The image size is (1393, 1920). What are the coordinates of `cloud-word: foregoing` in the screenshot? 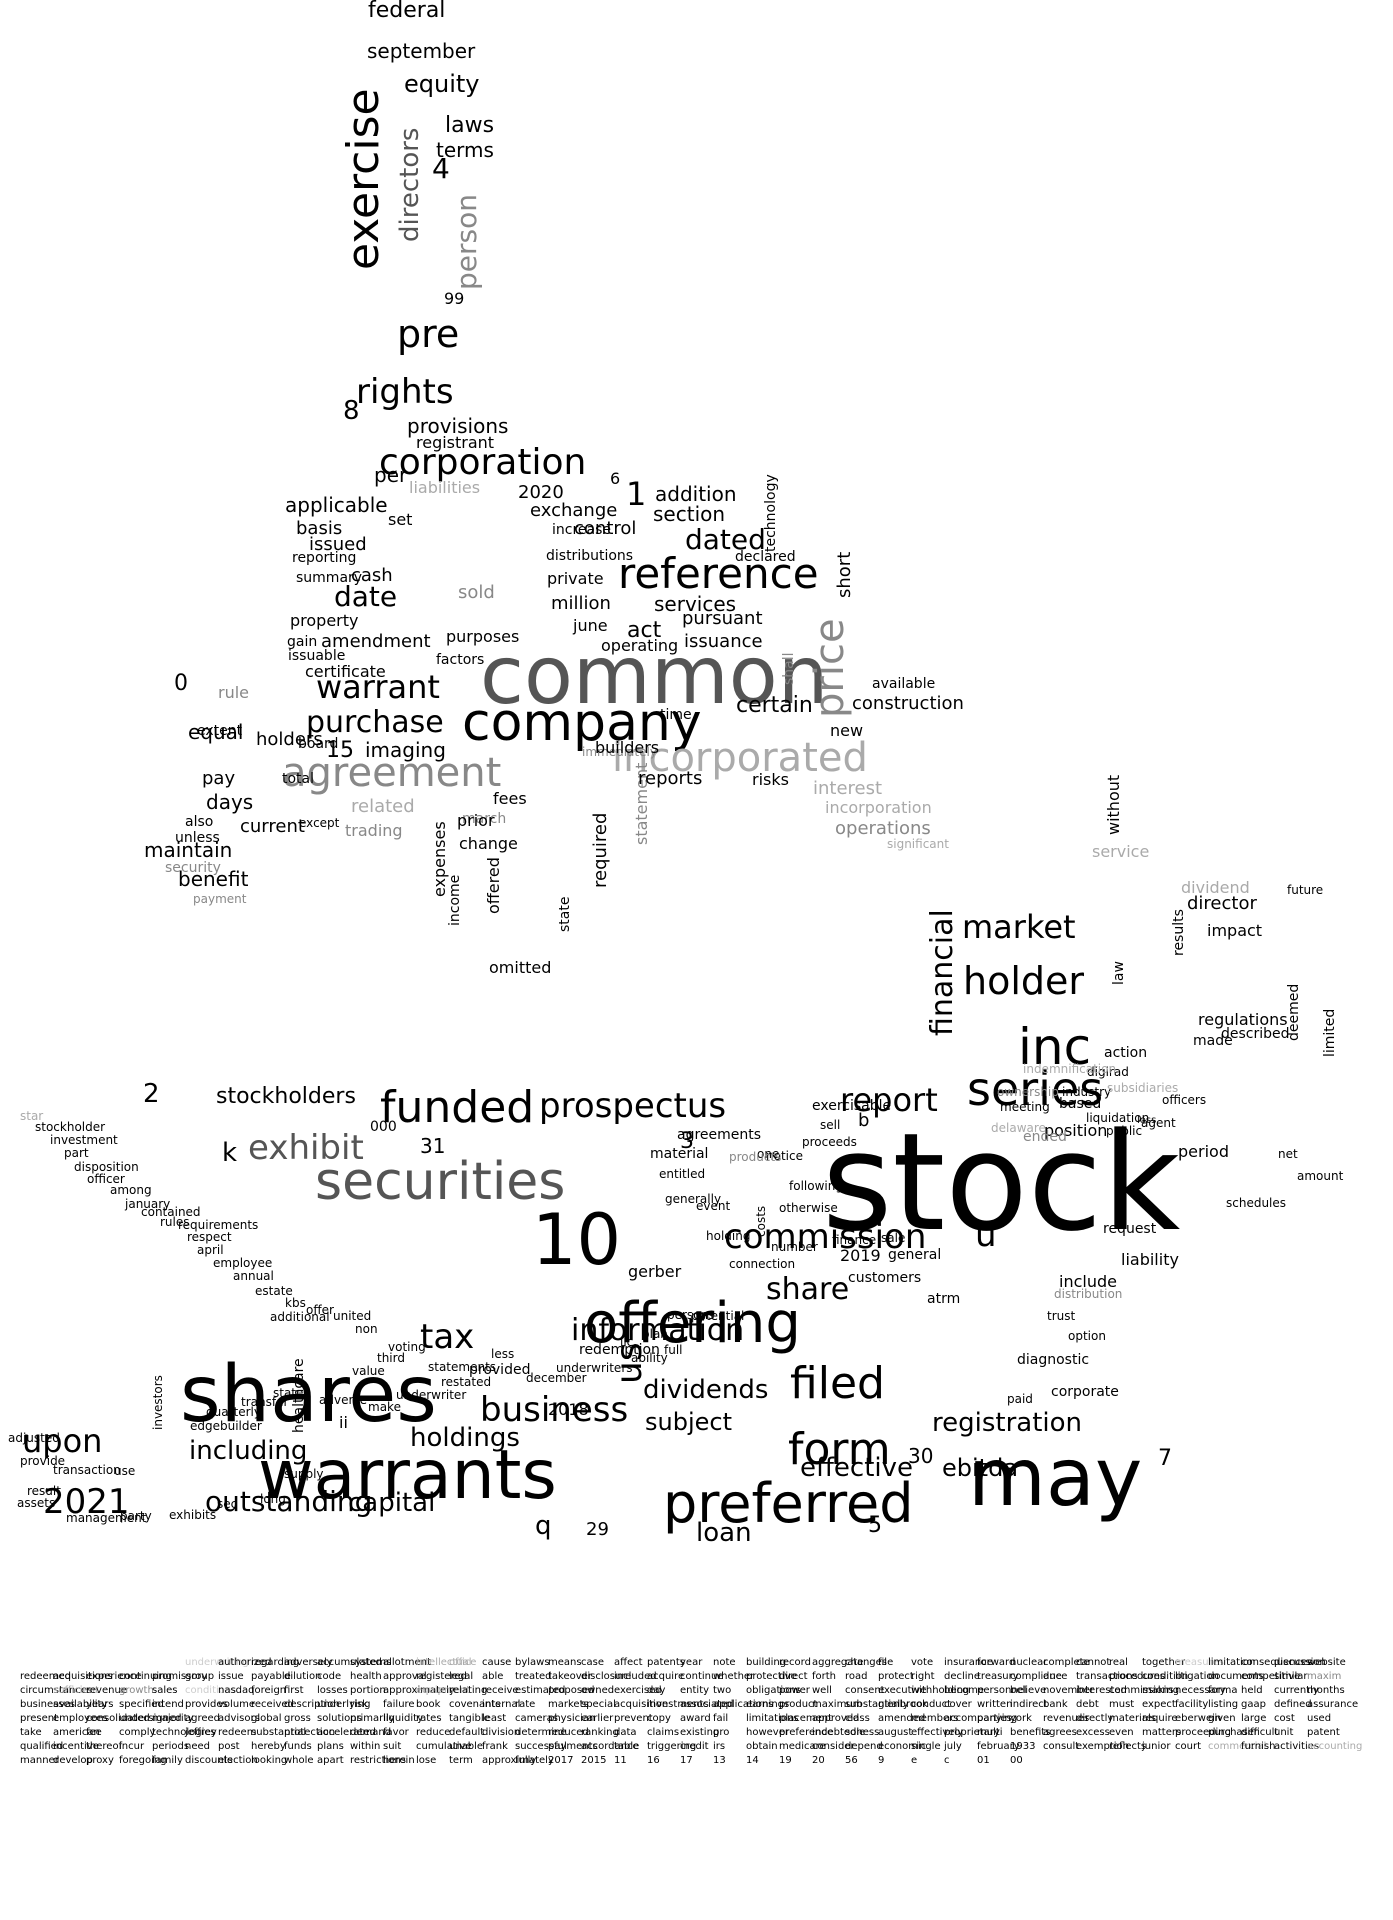 It's located at (143, 1760).